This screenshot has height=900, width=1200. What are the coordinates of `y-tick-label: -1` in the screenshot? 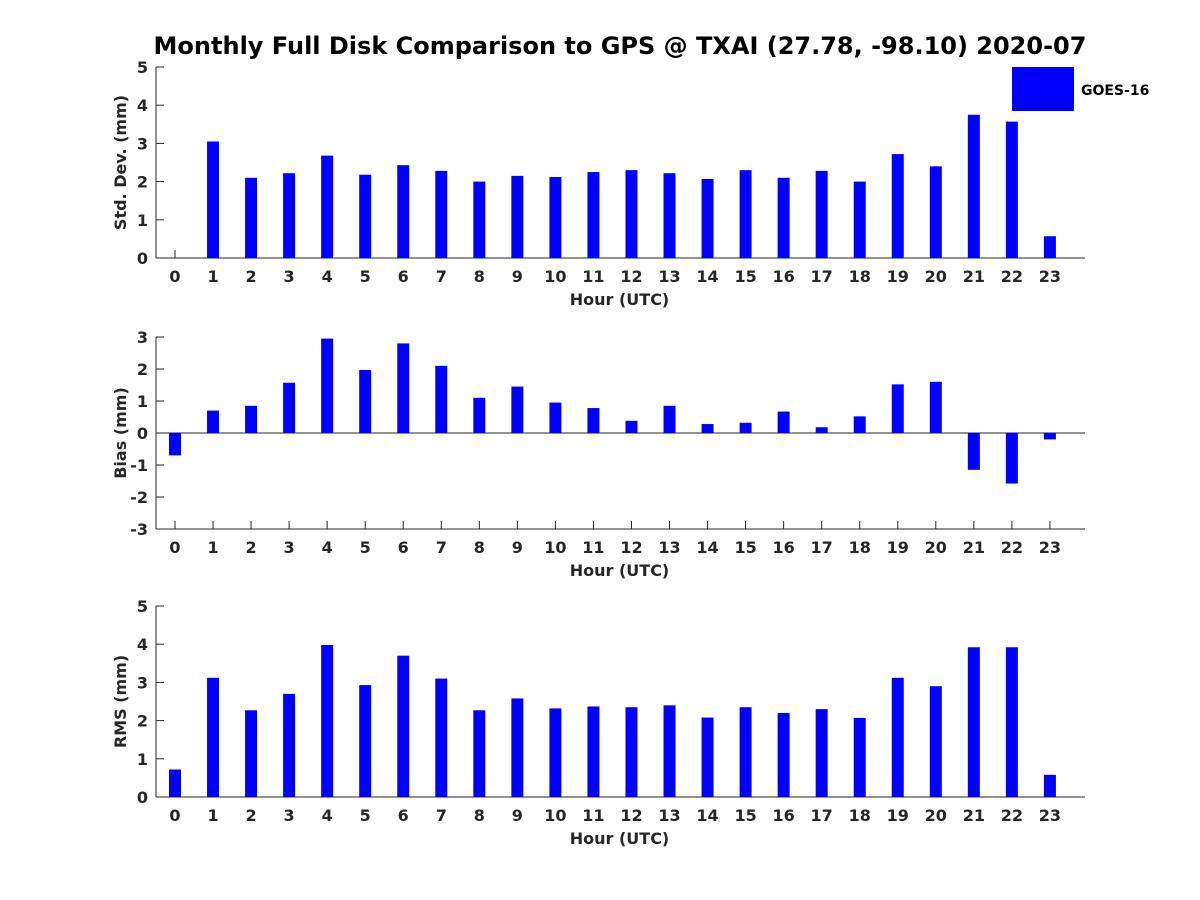 It's located at (139, 465).